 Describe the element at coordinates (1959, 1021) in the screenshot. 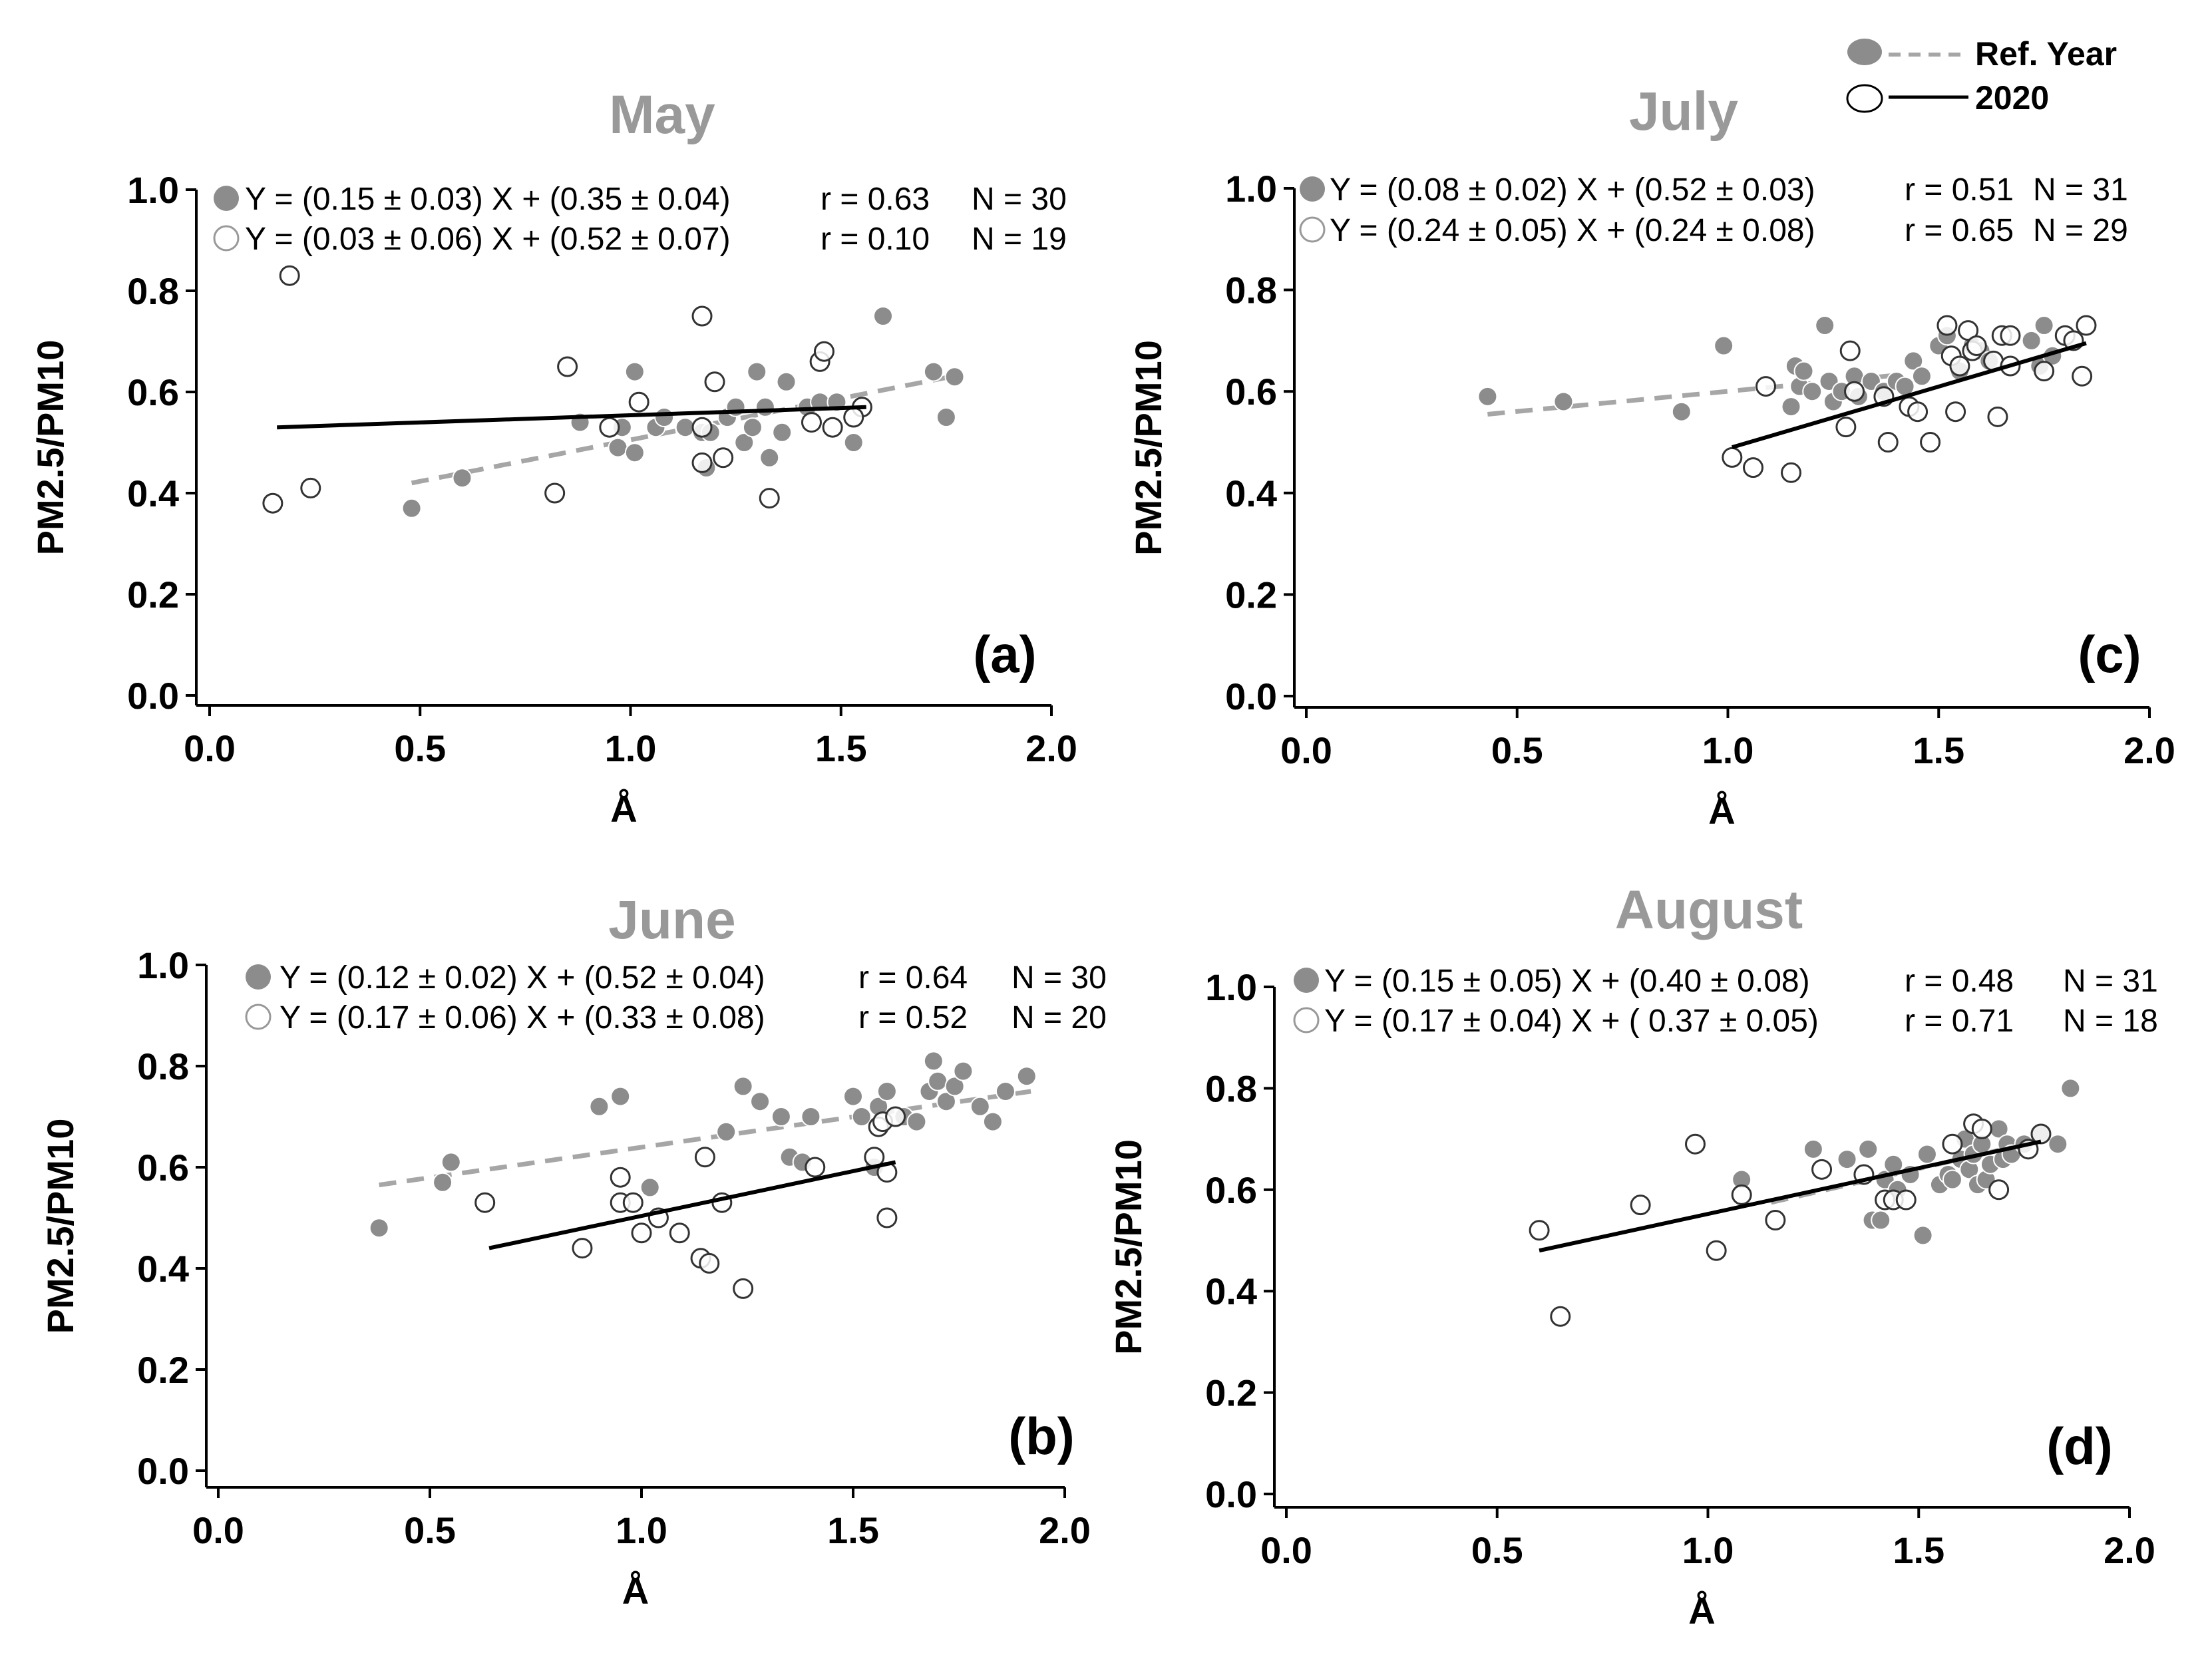

I see `equation-2020-r: r = 0.71` at that location.